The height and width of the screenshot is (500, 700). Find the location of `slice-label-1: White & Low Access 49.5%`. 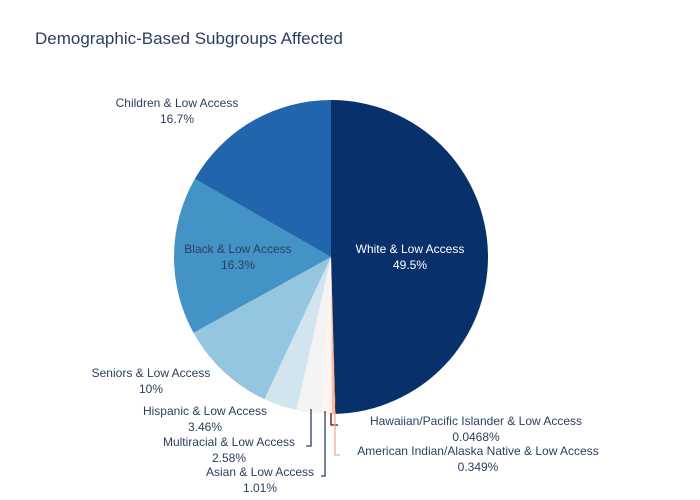

slice-label-1: White & Low Access 49.5% is located at coordinates (410, 257).